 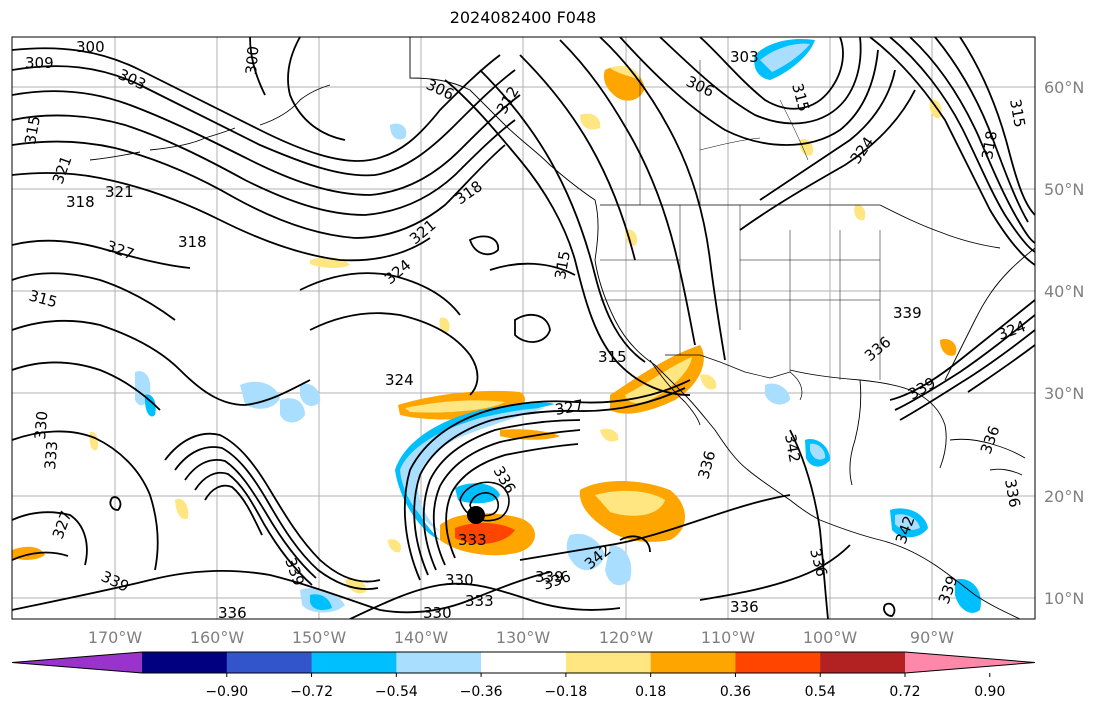 What do you see at coordinates (744, 57) in the screenshot?
I see `contour-label: 303` at bounding box center [744, 57].